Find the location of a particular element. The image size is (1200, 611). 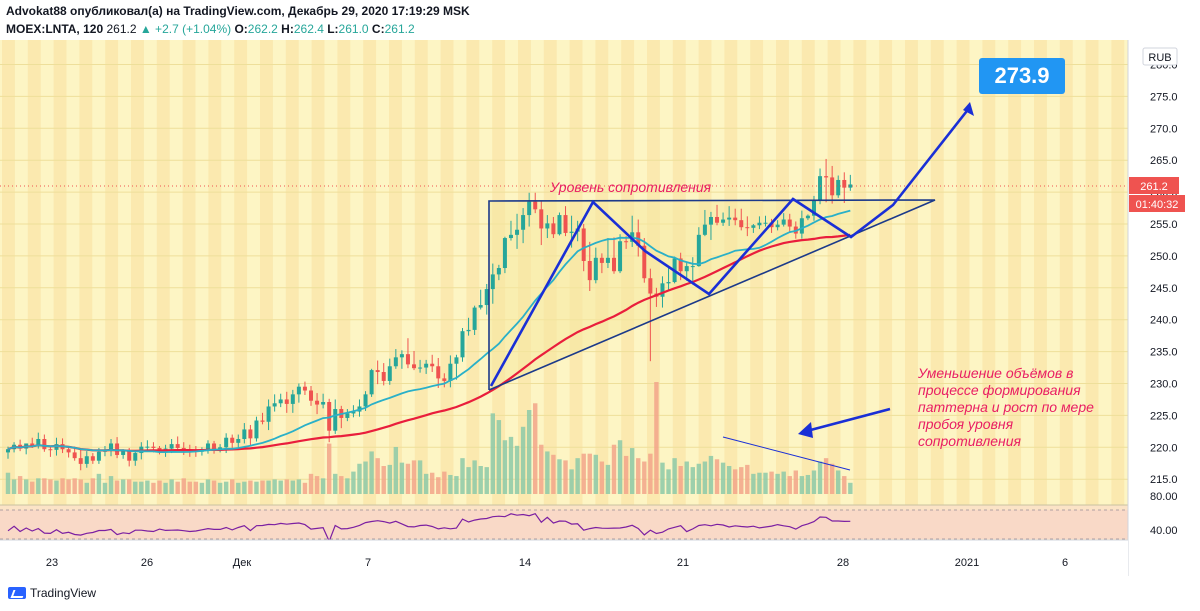

resistance-annotation: Уровень сопротивления is located at coordinates (631, 187).